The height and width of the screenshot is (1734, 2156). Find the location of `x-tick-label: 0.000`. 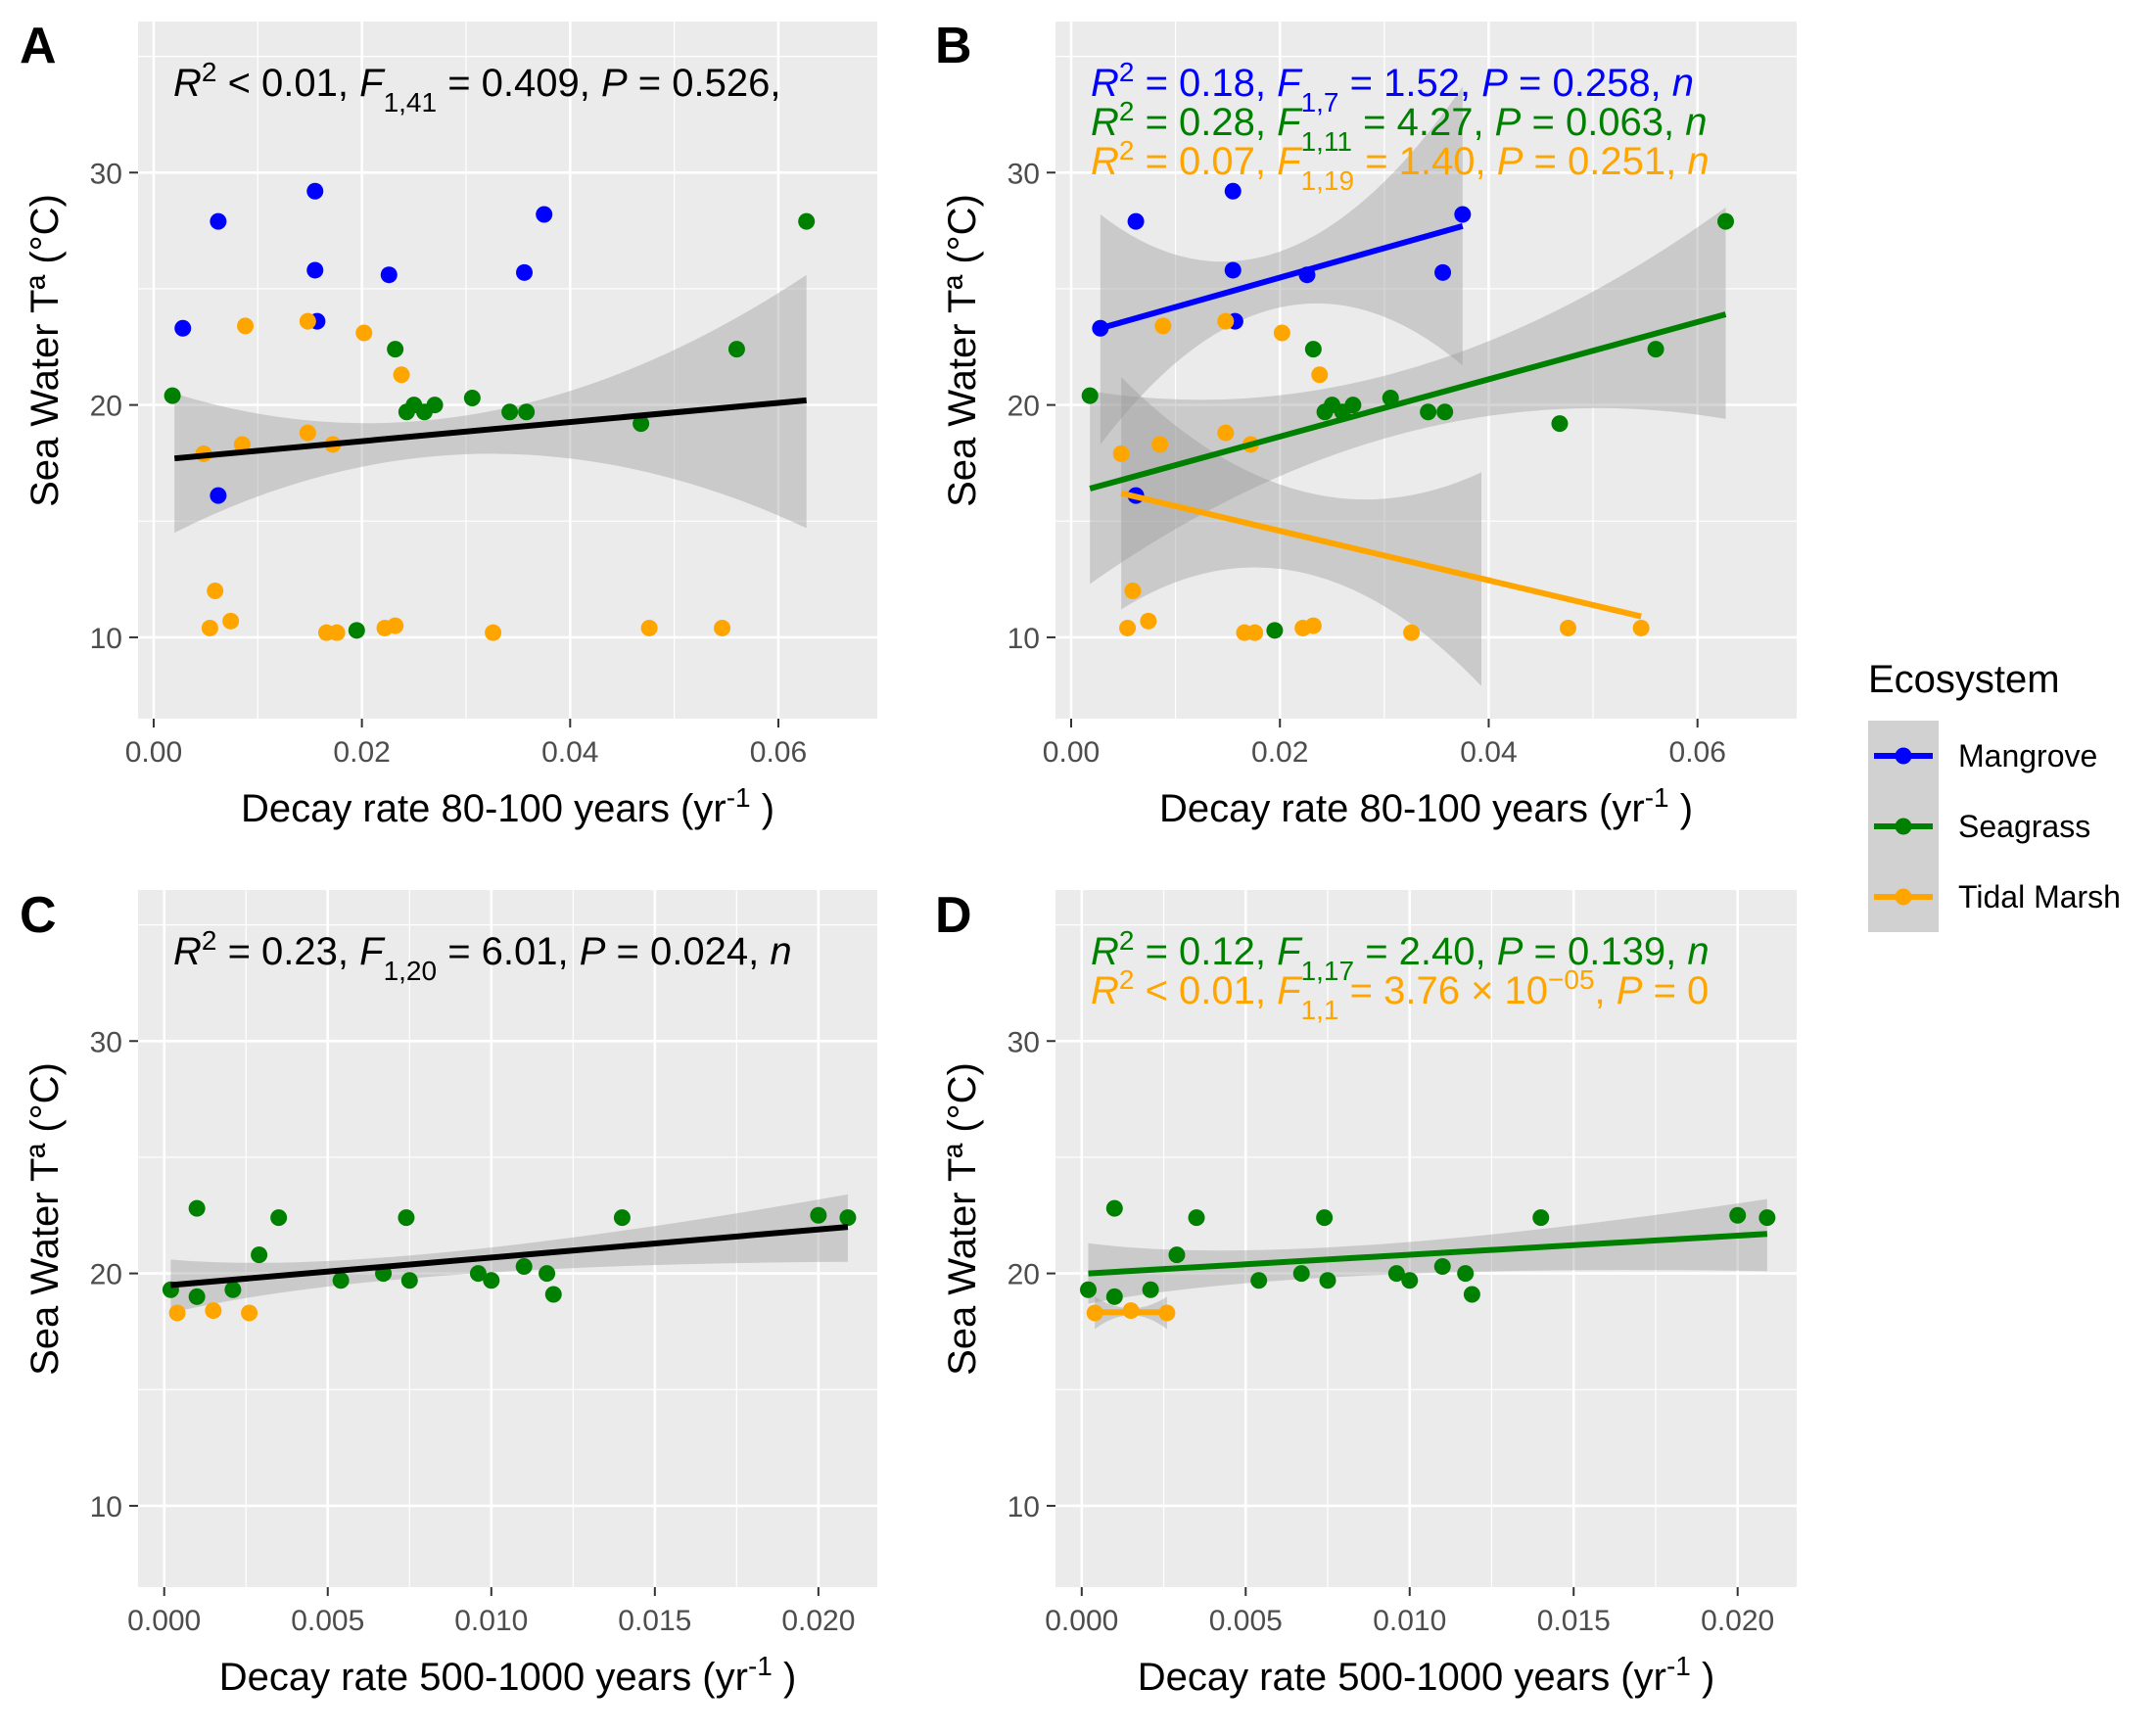

x-tick-label: 0.000 is located at coordinates (1081, 1621).